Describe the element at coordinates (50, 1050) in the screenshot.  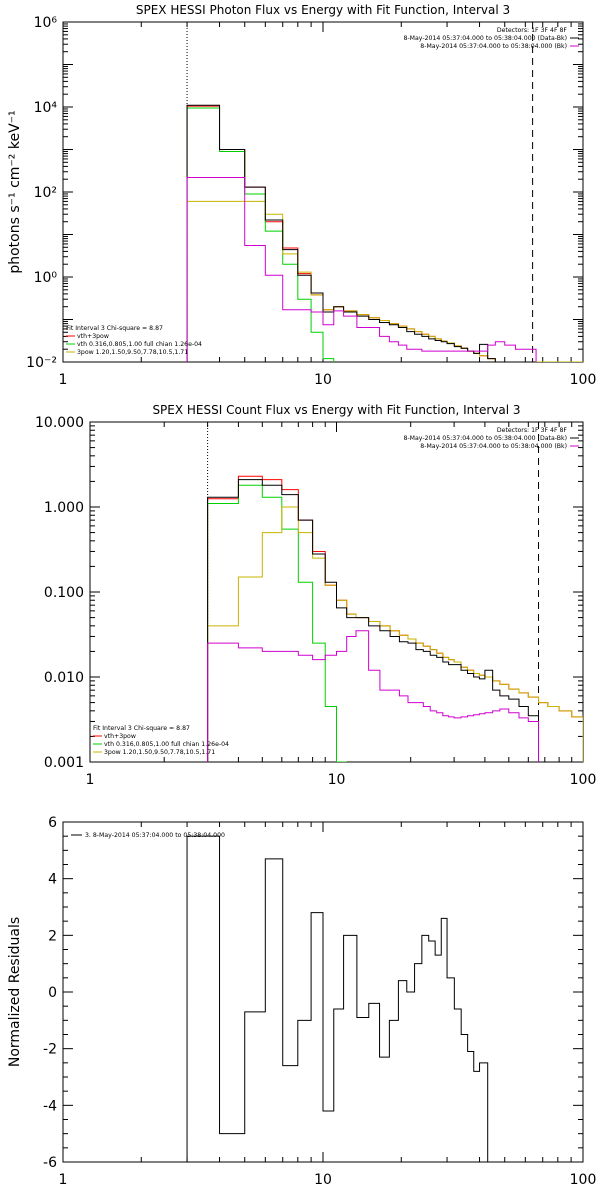
I see `y-tick-label: -2` at that location.